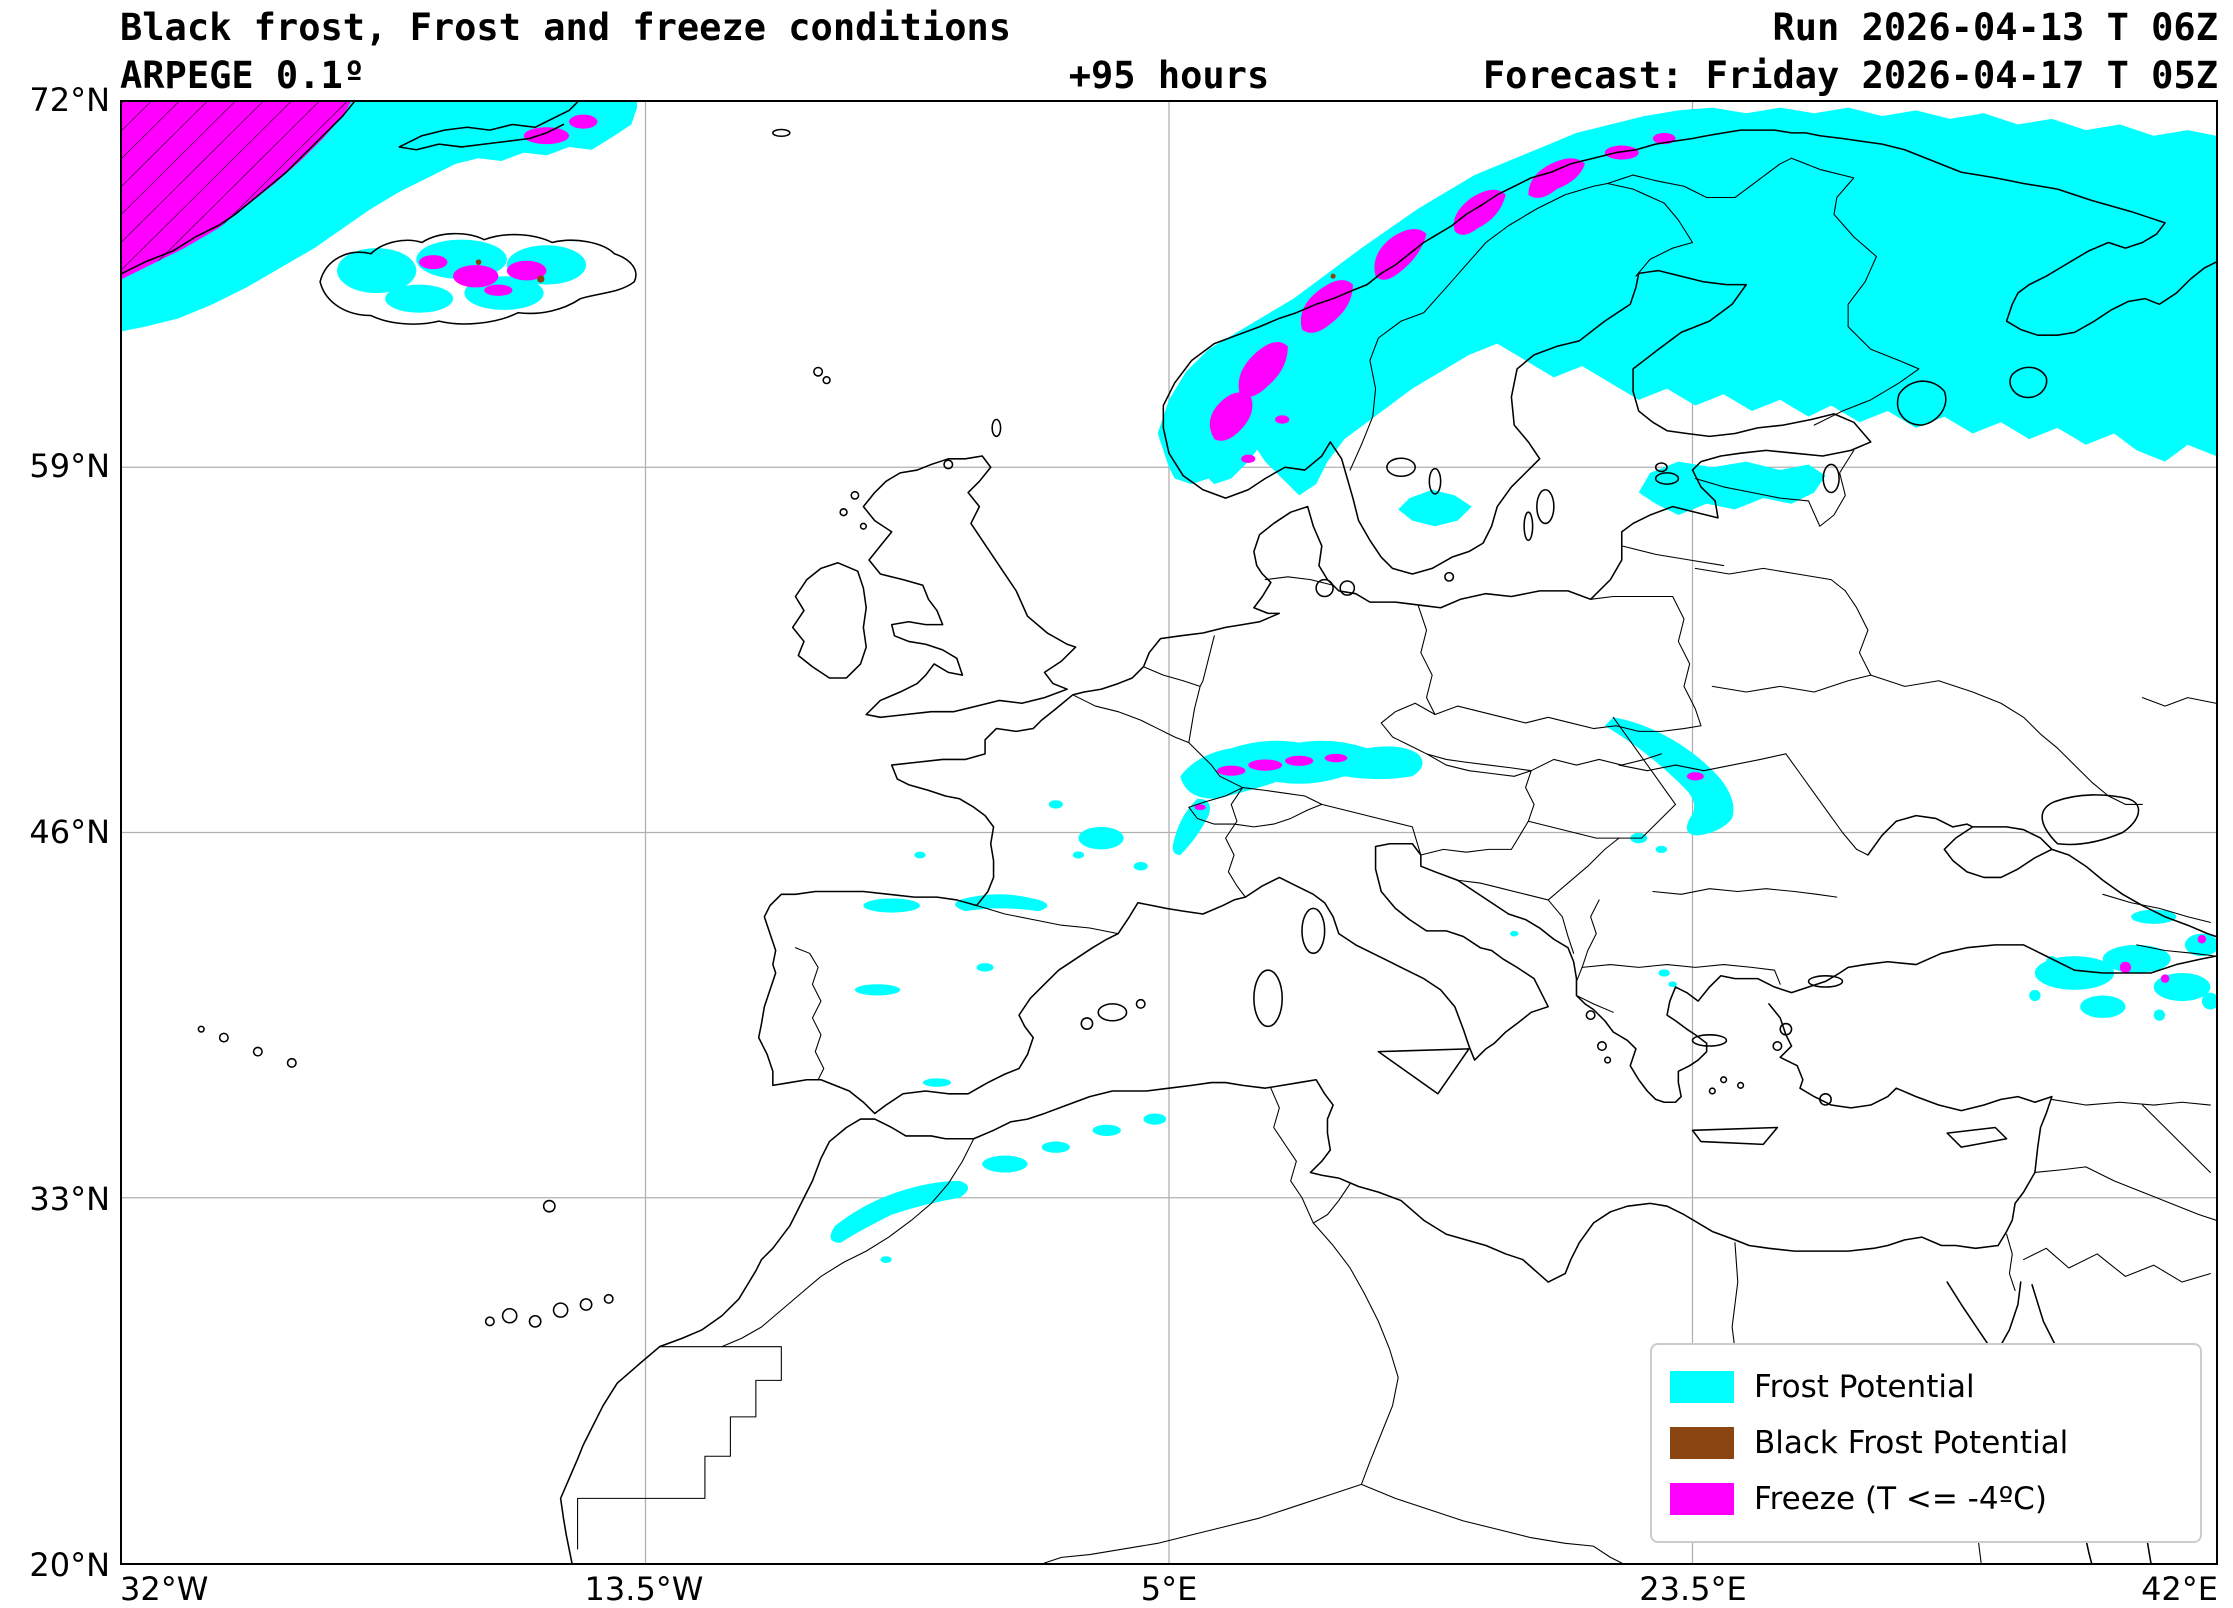 This screenshot has width=2233, height=1608. I want to click on black-frost-swatch-icon, so click(1702, 1443).